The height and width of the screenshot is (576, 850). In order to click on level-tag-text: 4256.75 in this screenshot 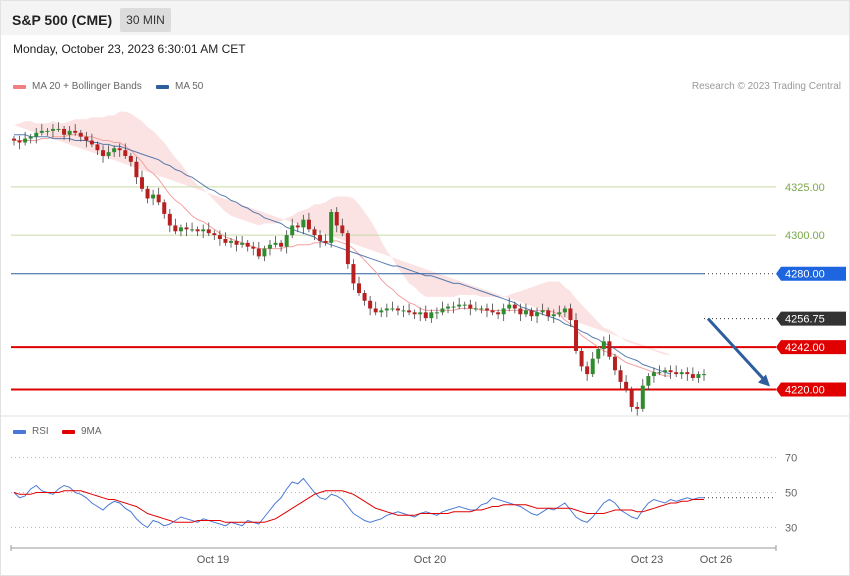, I will do `click(805, 320)`.